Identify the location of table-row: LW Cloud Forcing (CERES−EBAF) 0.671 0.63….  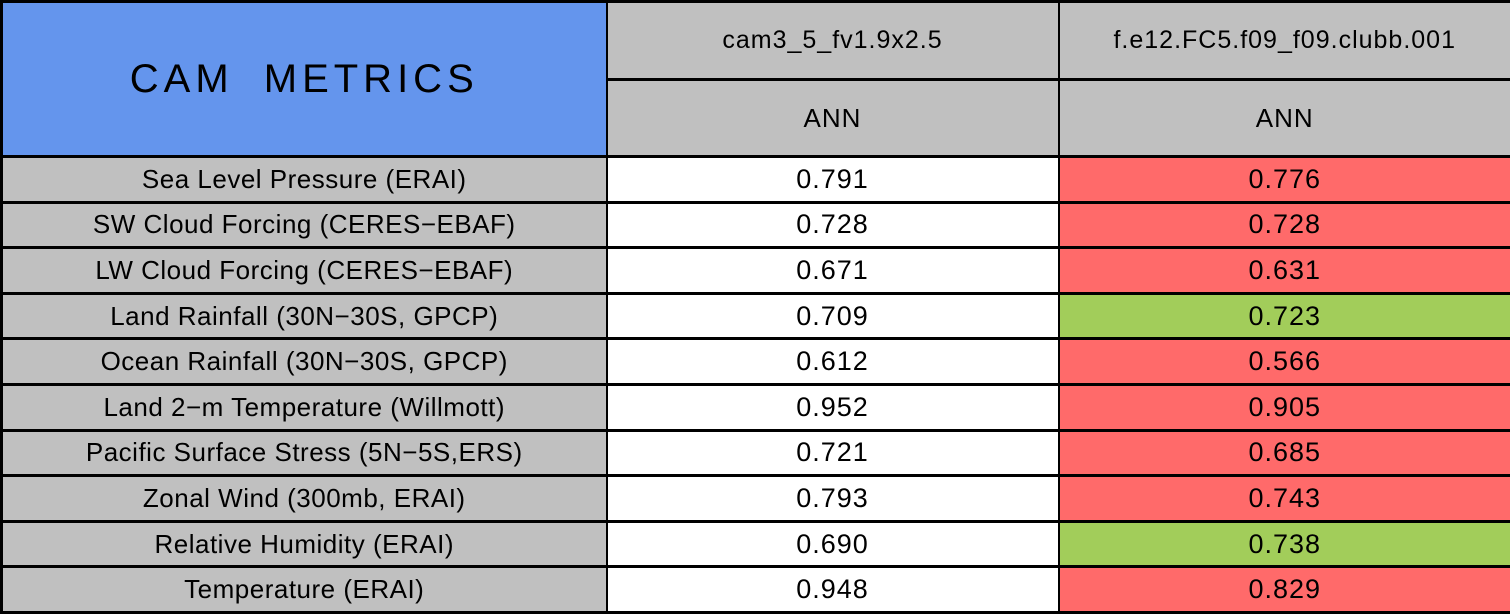
(756, 271).